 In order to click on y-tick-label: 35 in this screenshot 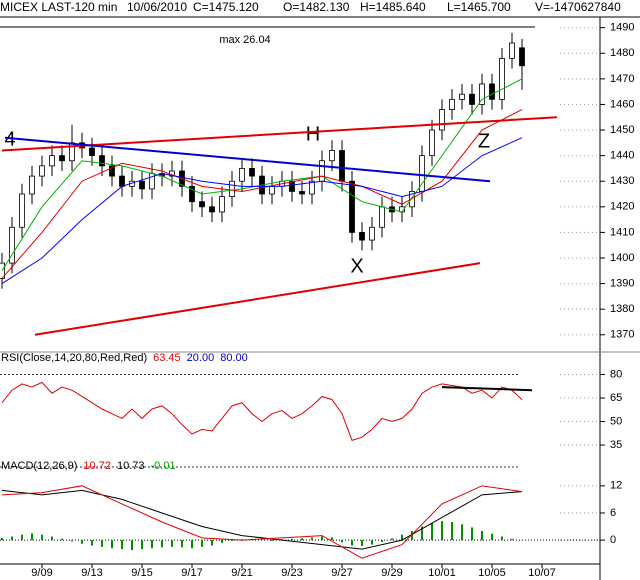, I will do `click(616, 445)`.